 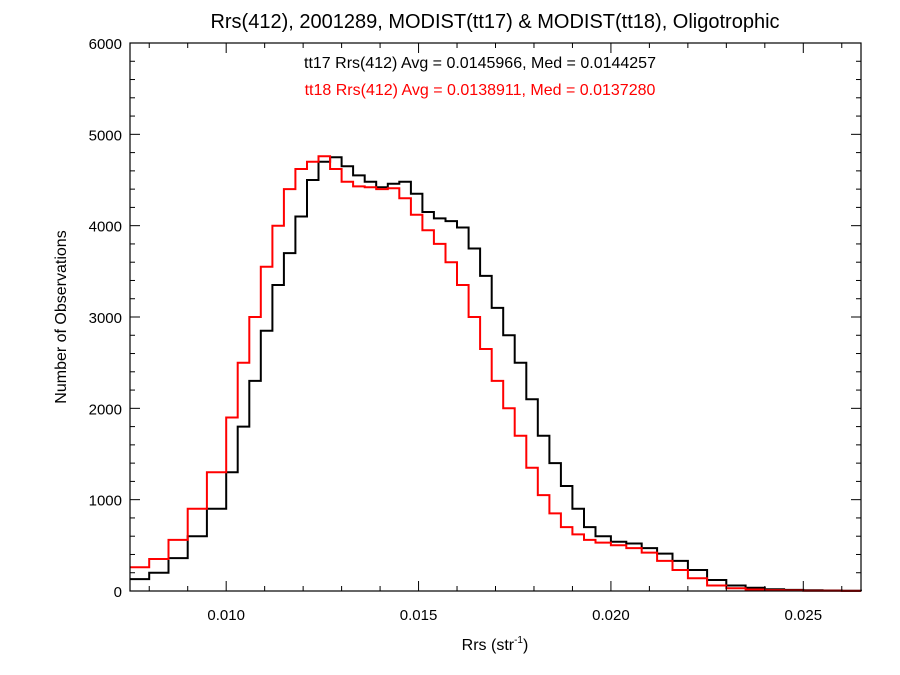 I want to click on y-tick-label: 2000, so click(x=105, y=409).